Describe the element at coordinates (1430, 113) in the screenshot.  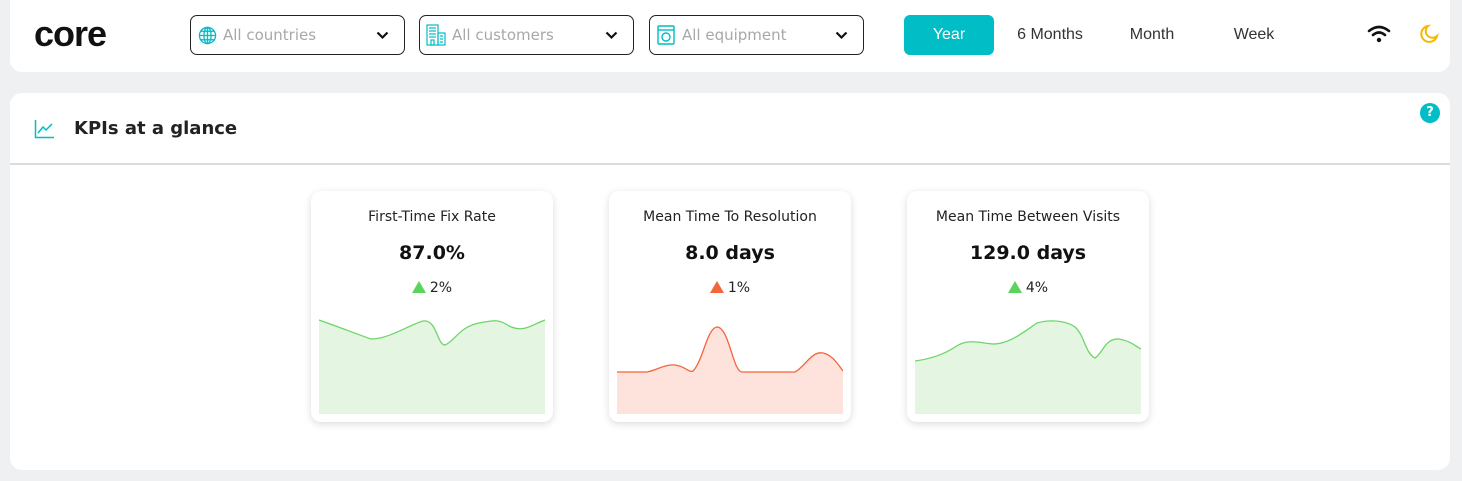
I see `help-icon: ?` at that location.